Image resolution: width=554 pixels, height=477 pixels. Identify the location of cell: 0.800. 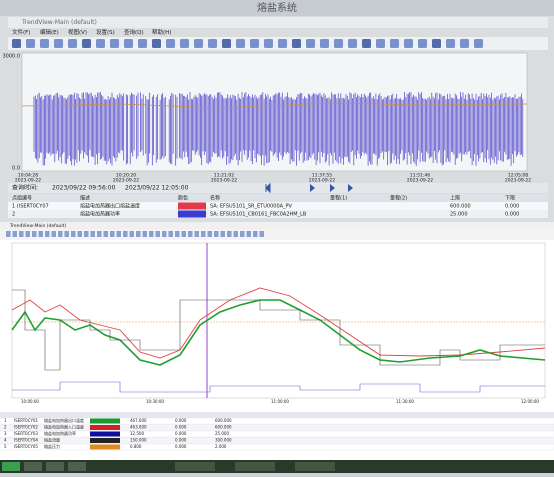
(136, 446).